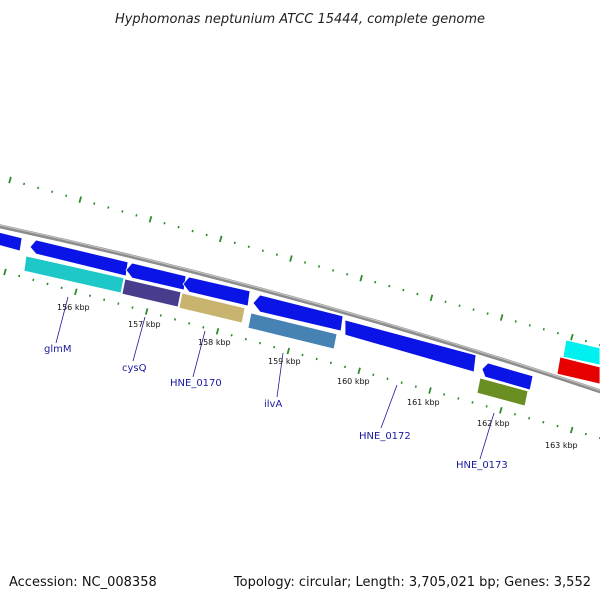  Describe the element at coordinates (74, 274) in the screenshot. I see `gene-bar-glmm` at that location.